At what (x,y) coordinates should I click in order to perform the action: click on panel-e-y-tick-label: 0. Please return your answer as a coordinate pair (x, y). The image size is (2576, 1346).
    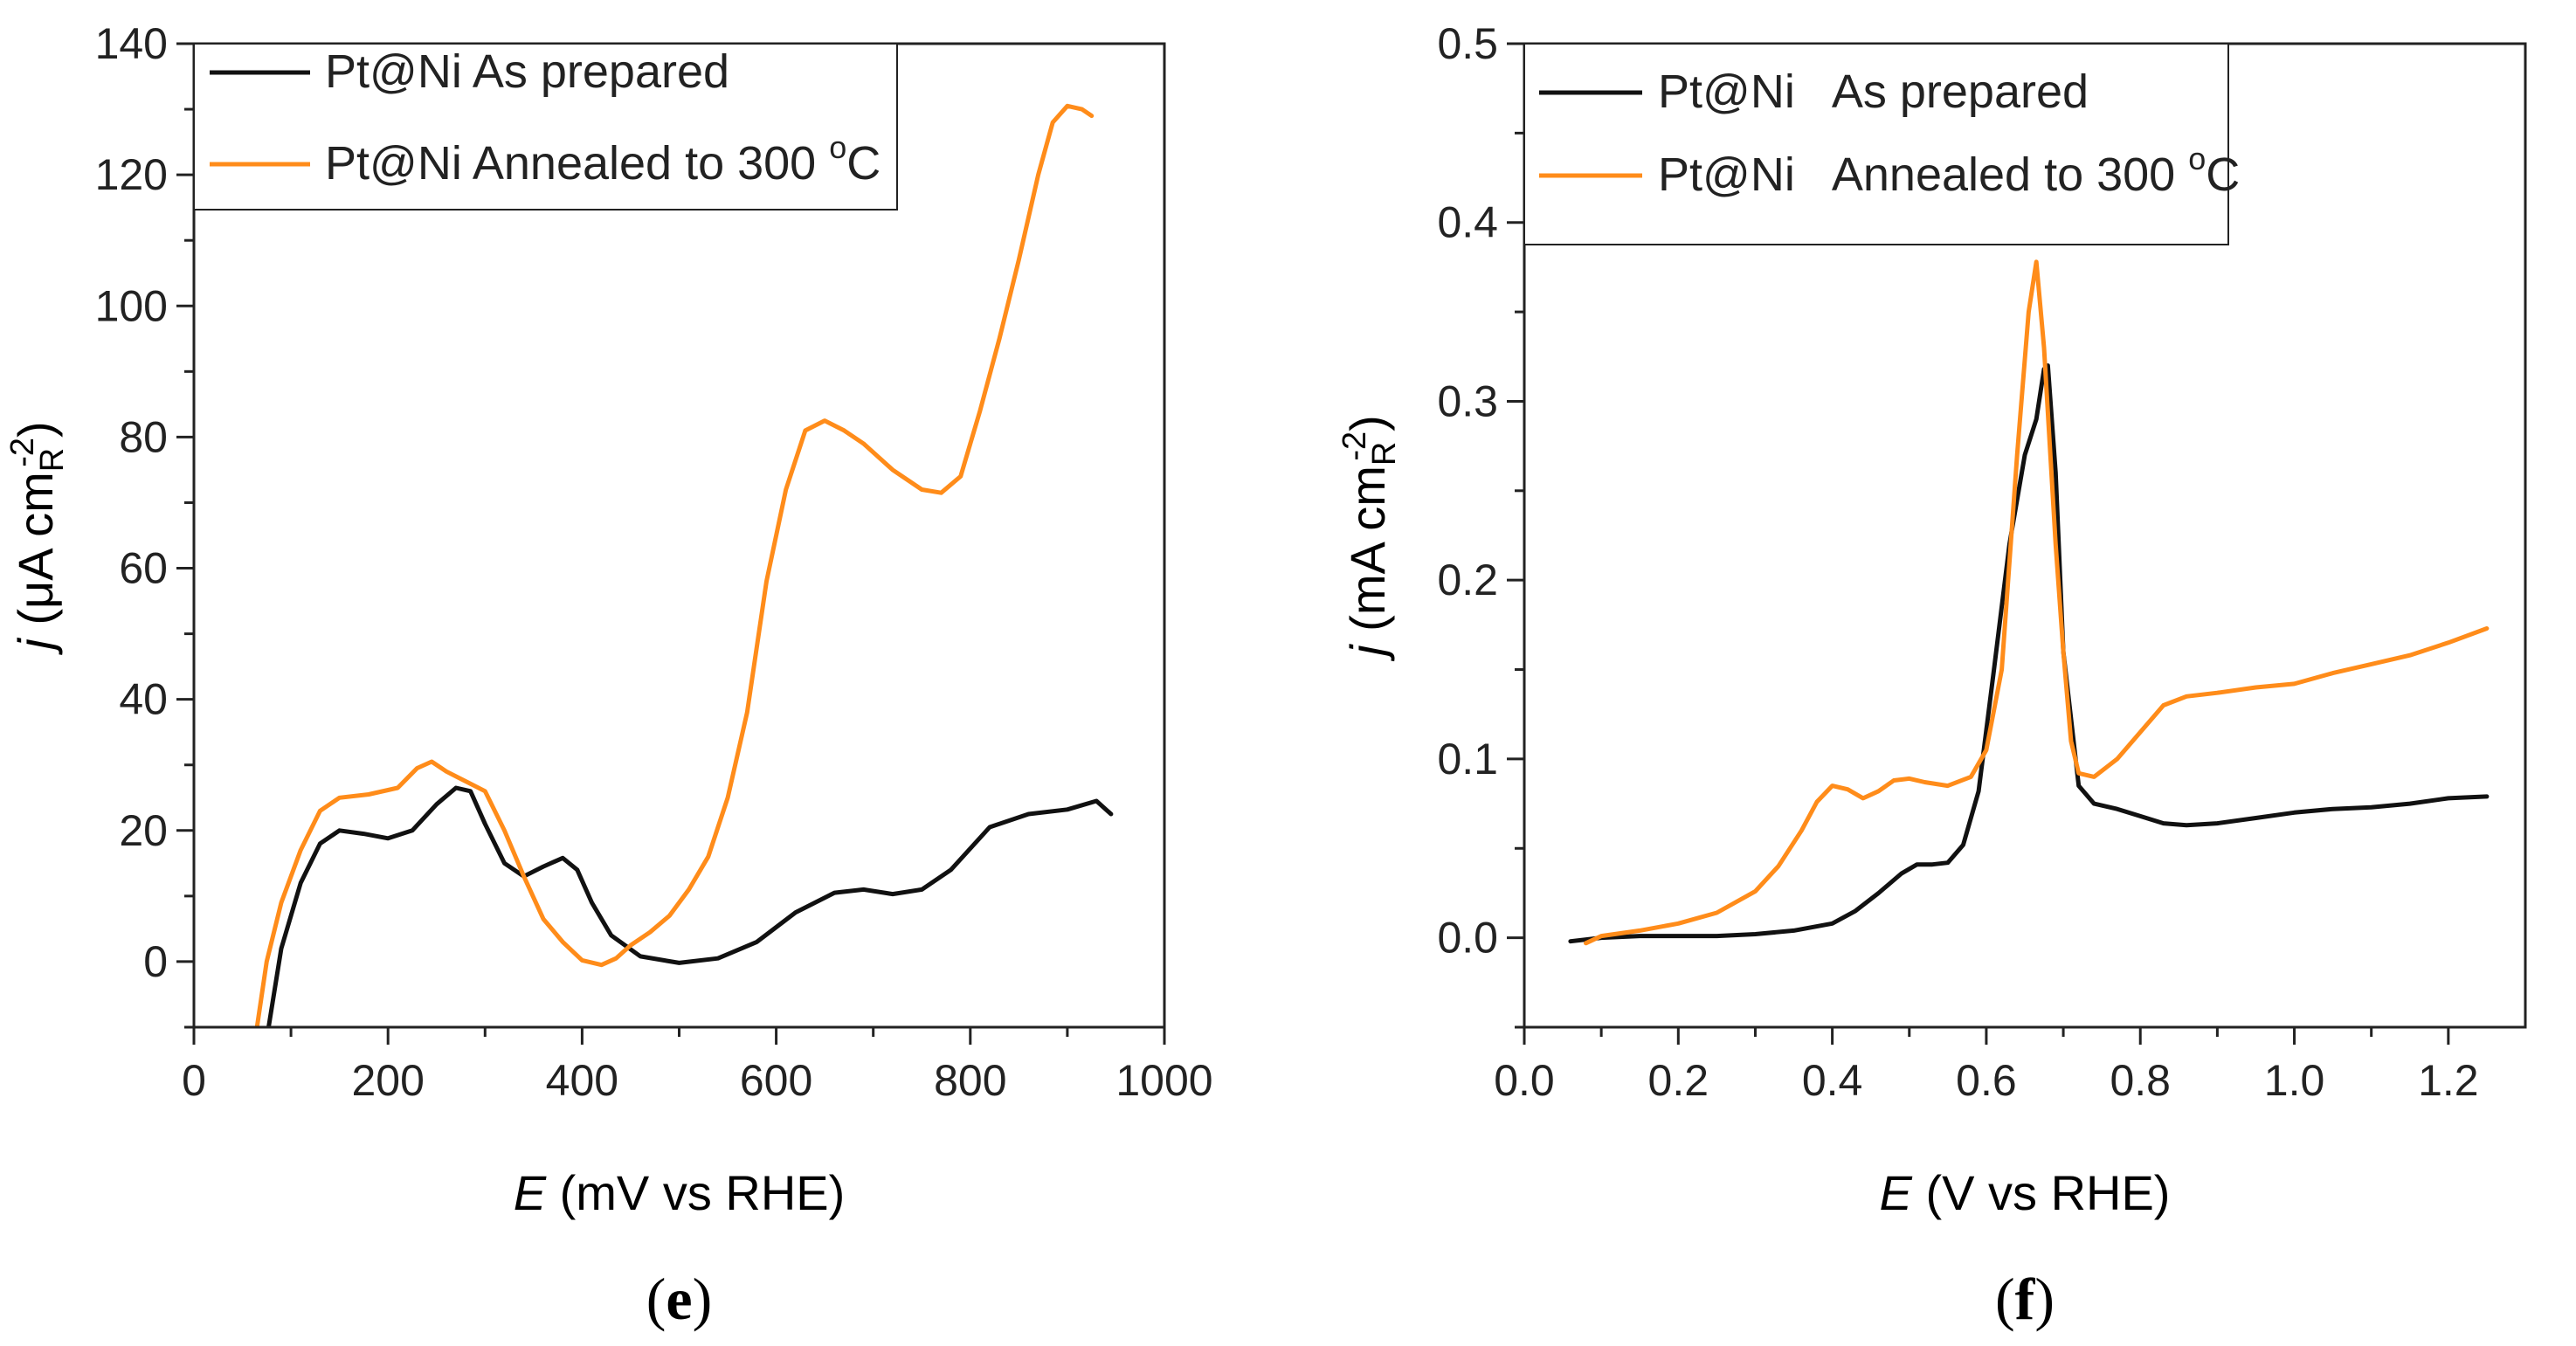
    Looking at the image, I should click on (155, 961).